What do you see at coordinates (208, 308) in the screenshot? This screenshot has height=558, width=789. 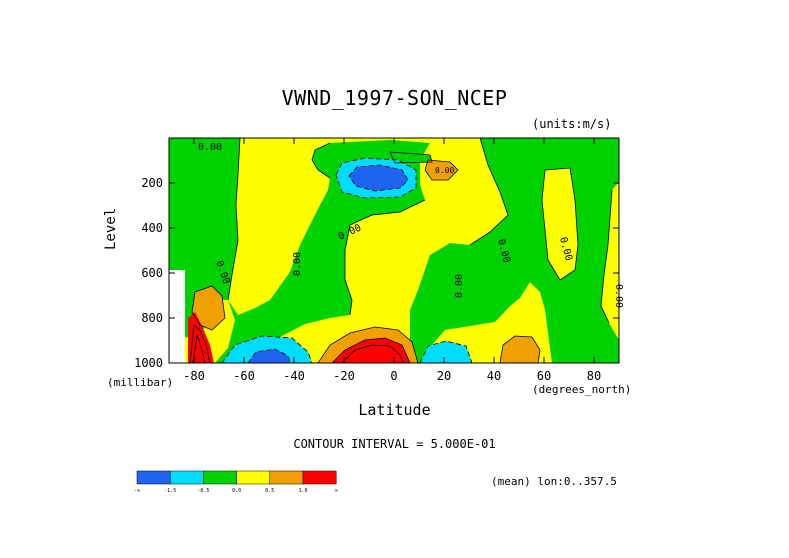 I see `orange-high-latitude` at bounding box center [208, 308].